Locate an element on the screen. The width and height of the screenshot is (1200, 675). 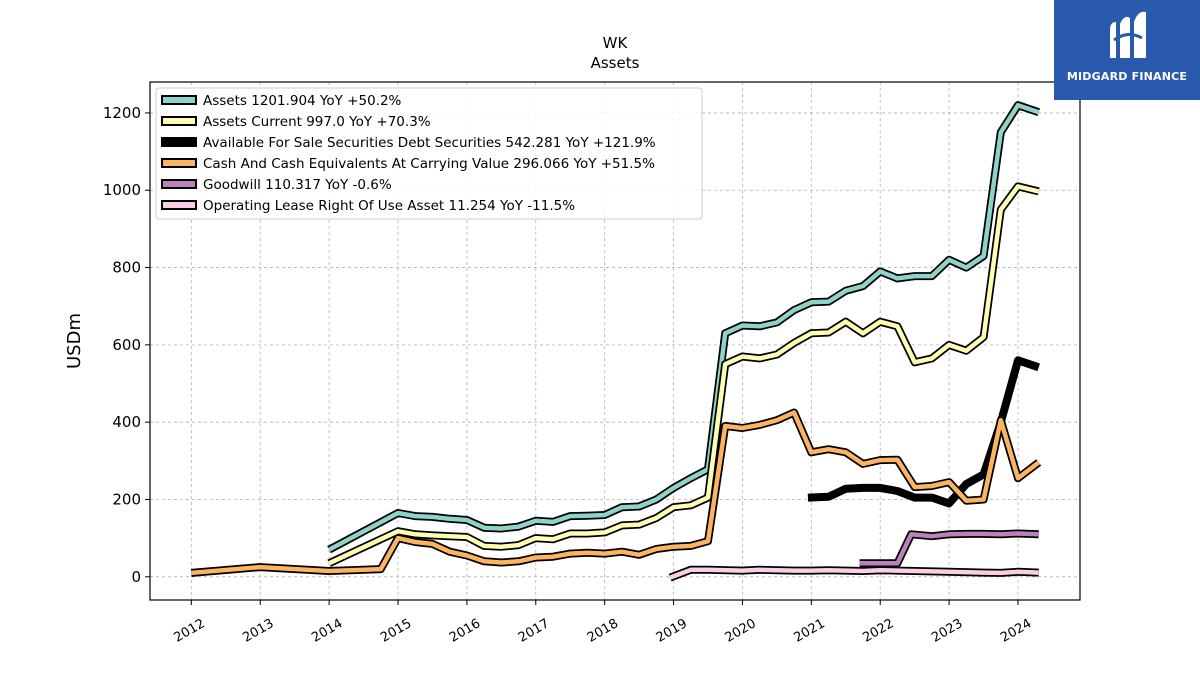
x-tick-label: 2019 is located at coordinates (672, 631).